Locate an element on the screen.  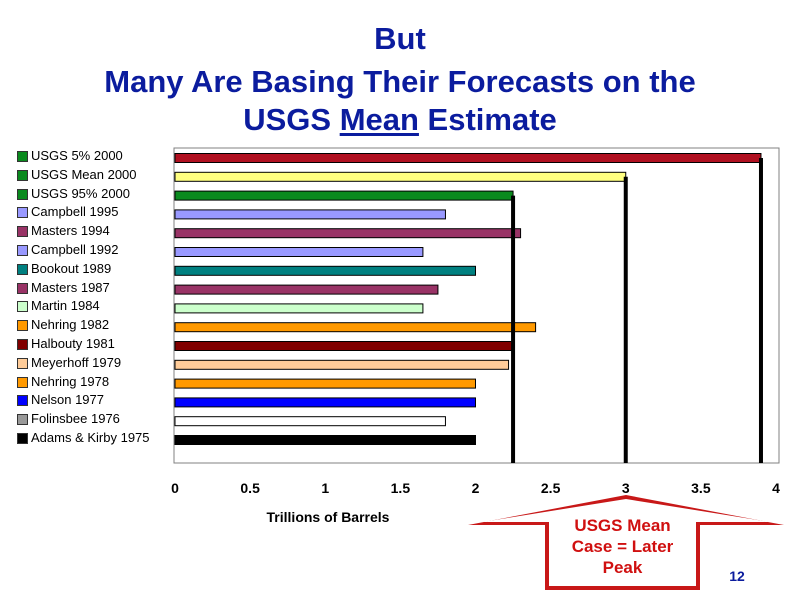
slide-title-line1: But is located at coordinates (400, 38).